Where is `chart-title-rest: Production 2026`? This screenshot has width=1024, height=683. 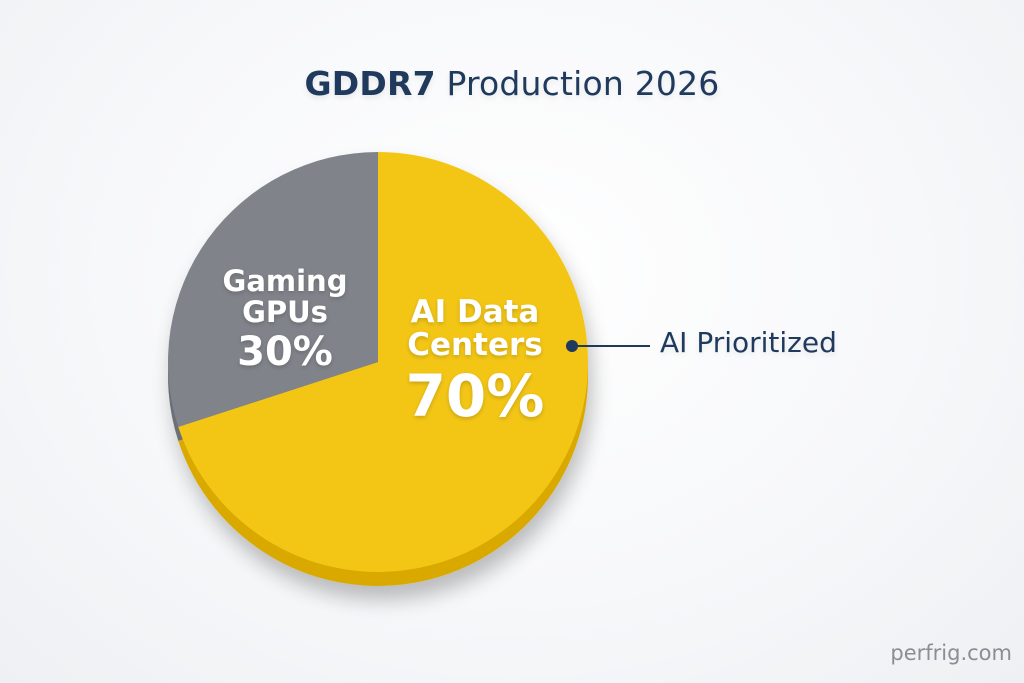 chart-title-rest: Production 2026 is located at coordinates (583, 83).